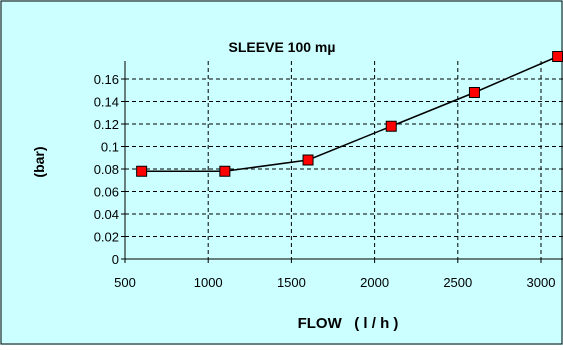 The height and width of the screenshot is (350, 563). I want to click on y-tick-label: 0.1, so click(110, 147).